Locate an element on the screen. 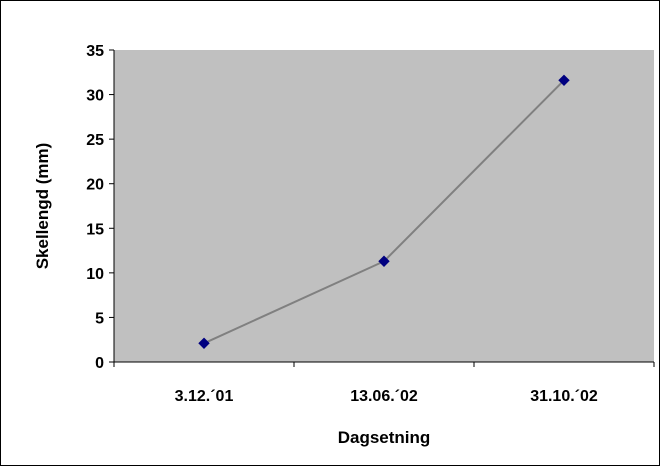 This screenshot has width=660, height=470. y-tick-label: 10 is located at coordinates (95, 274).